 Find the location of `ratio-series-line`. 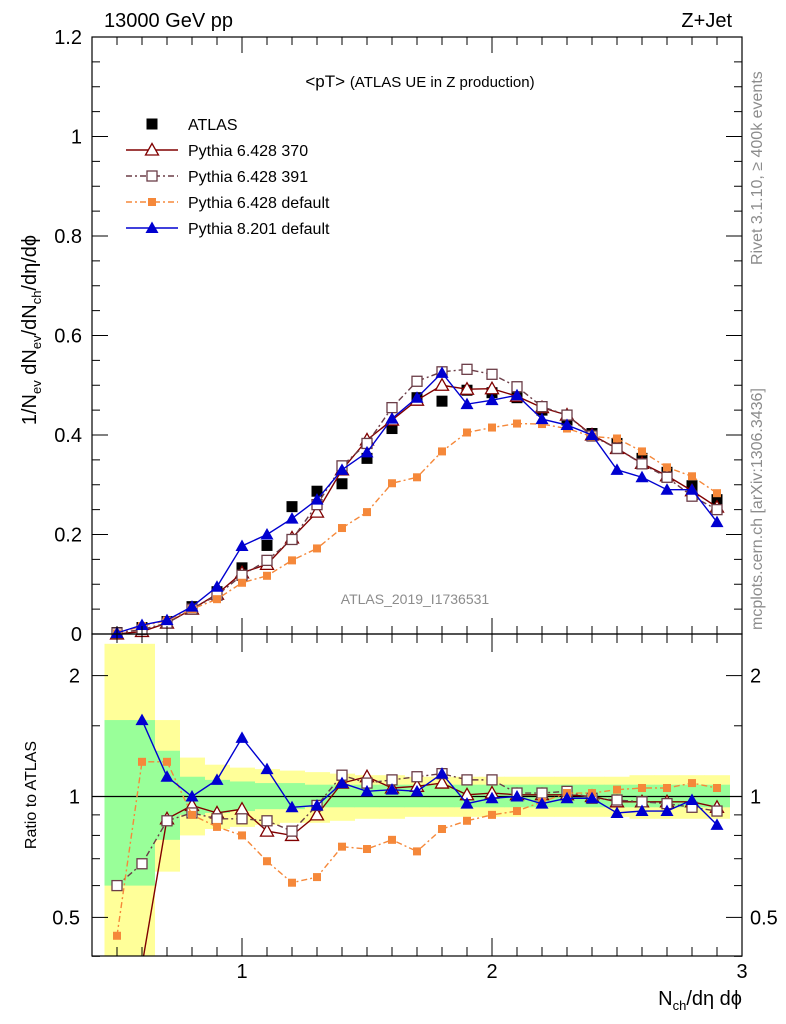

ratio-series-line is located at coordinates (429, 772).